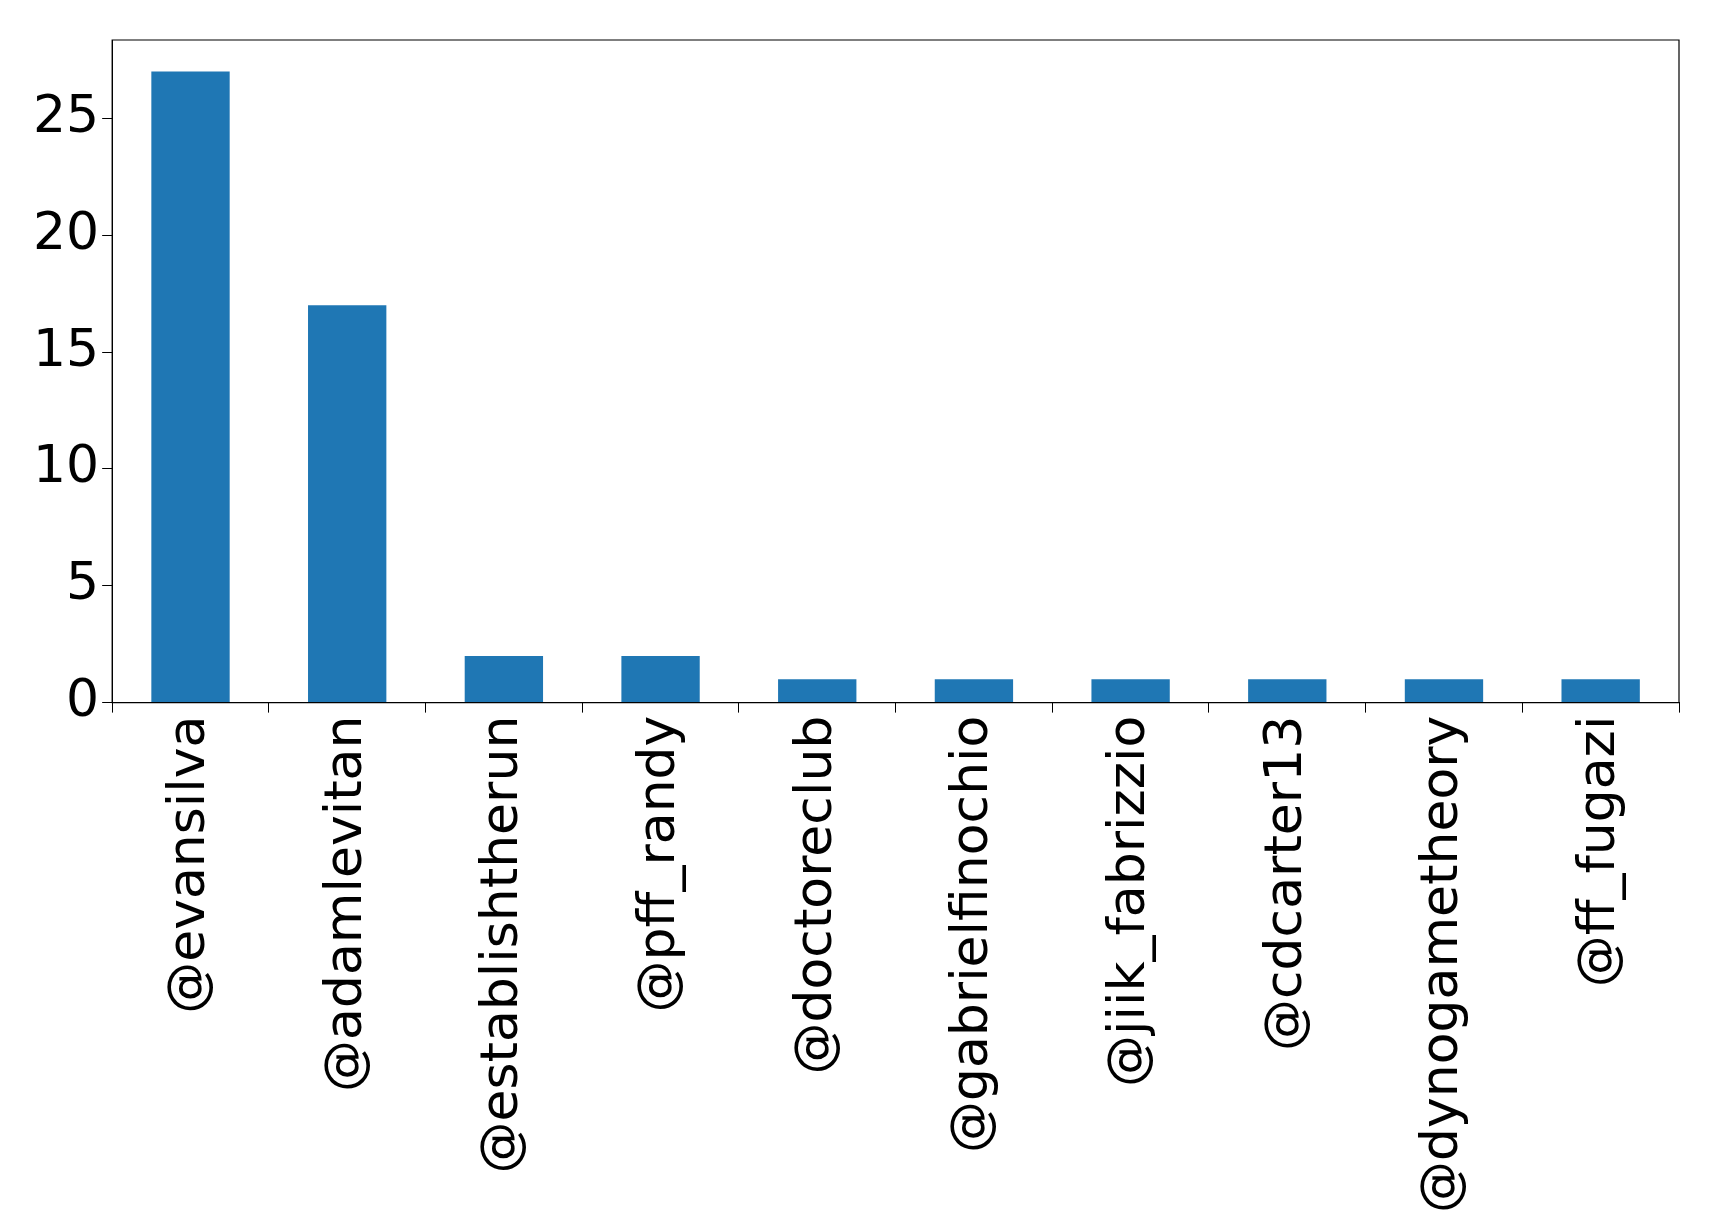 Image resolution: width=1719 pixels, height=1226 pixels. I want to click on x-tick-label: @ff_fugazi, so click(1596, 851).